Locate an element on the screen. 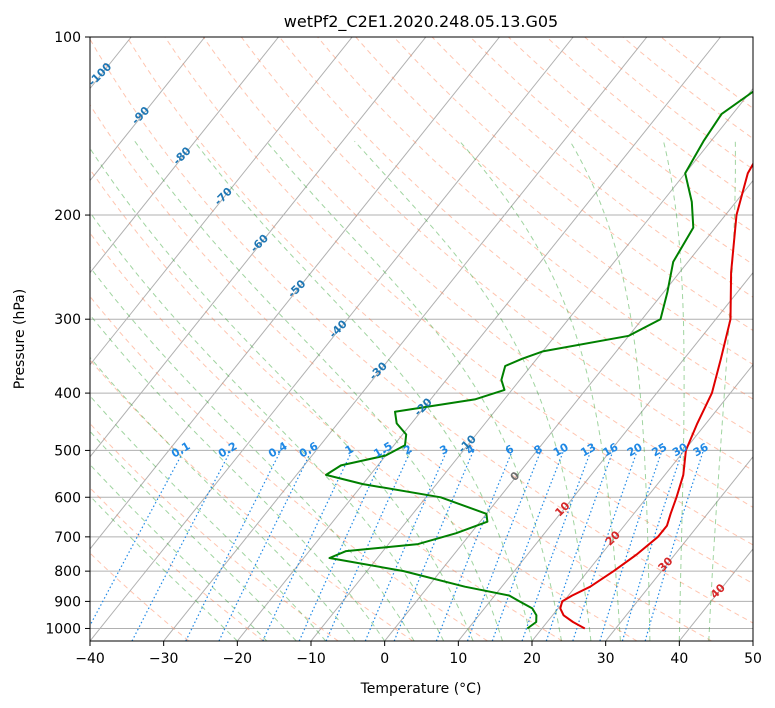 Image resolution: width=775 pixels, height=708 pixels. y-tick-label: 700 is located at coordinates (67, 538).